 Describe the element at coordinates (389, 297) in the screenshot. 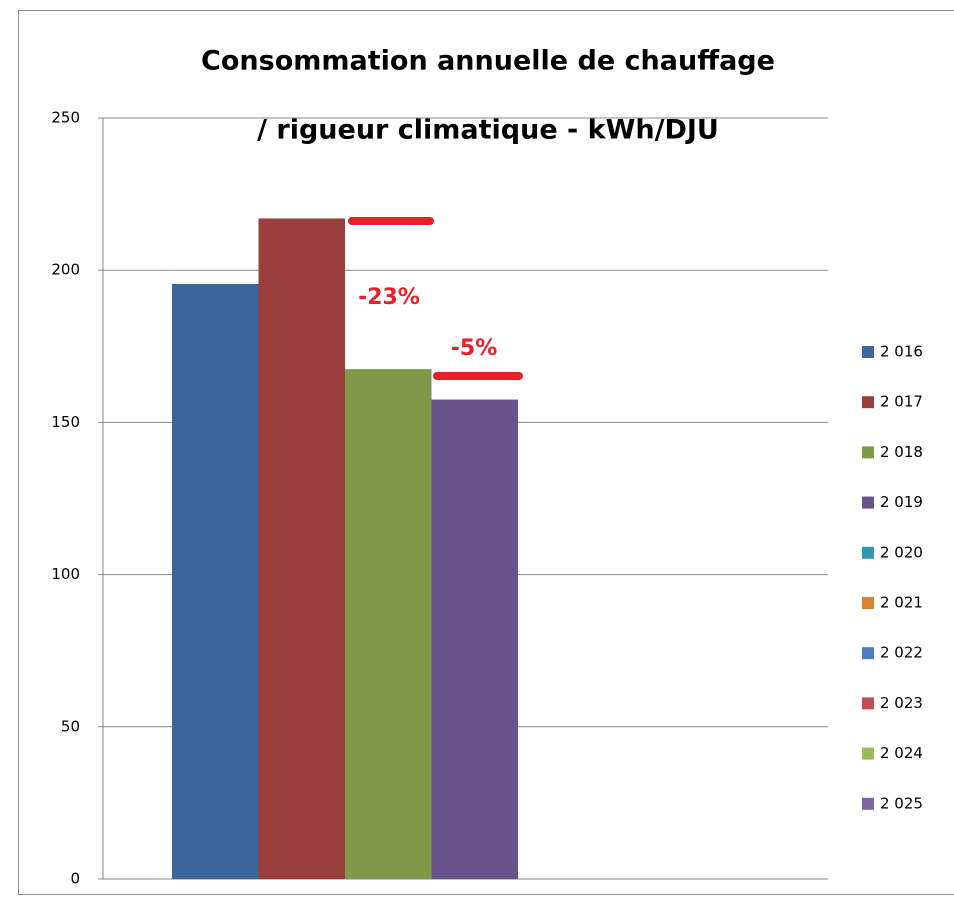

I see `annotation: -23%` at that location.